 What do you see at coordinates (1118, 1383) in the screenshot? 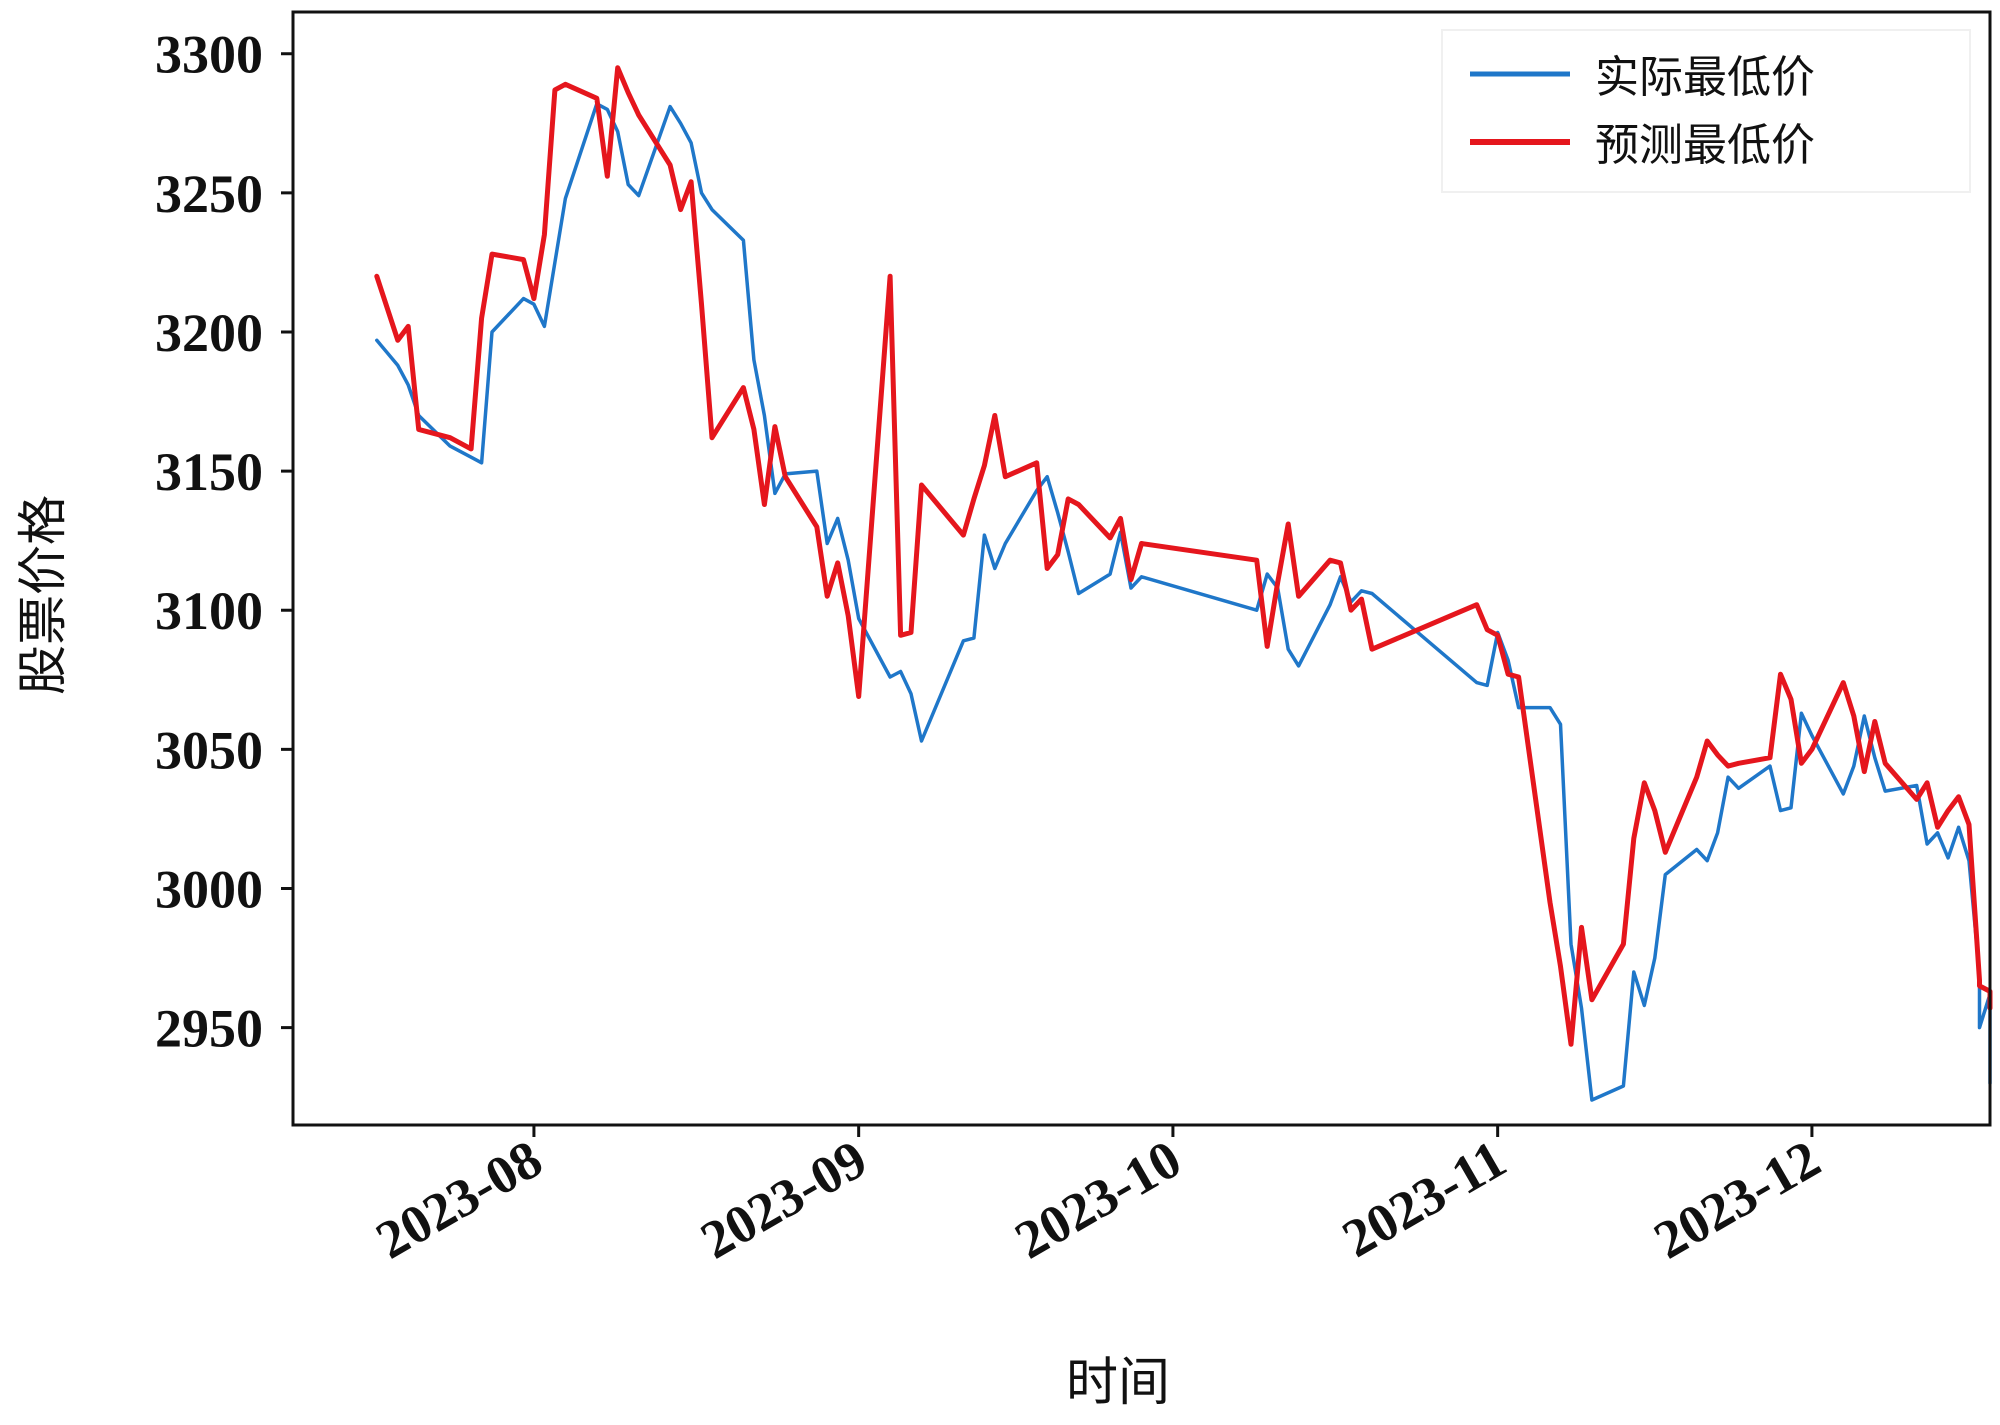
I see `x-axis-label: 时间` at bounding box center [1118, 1383].